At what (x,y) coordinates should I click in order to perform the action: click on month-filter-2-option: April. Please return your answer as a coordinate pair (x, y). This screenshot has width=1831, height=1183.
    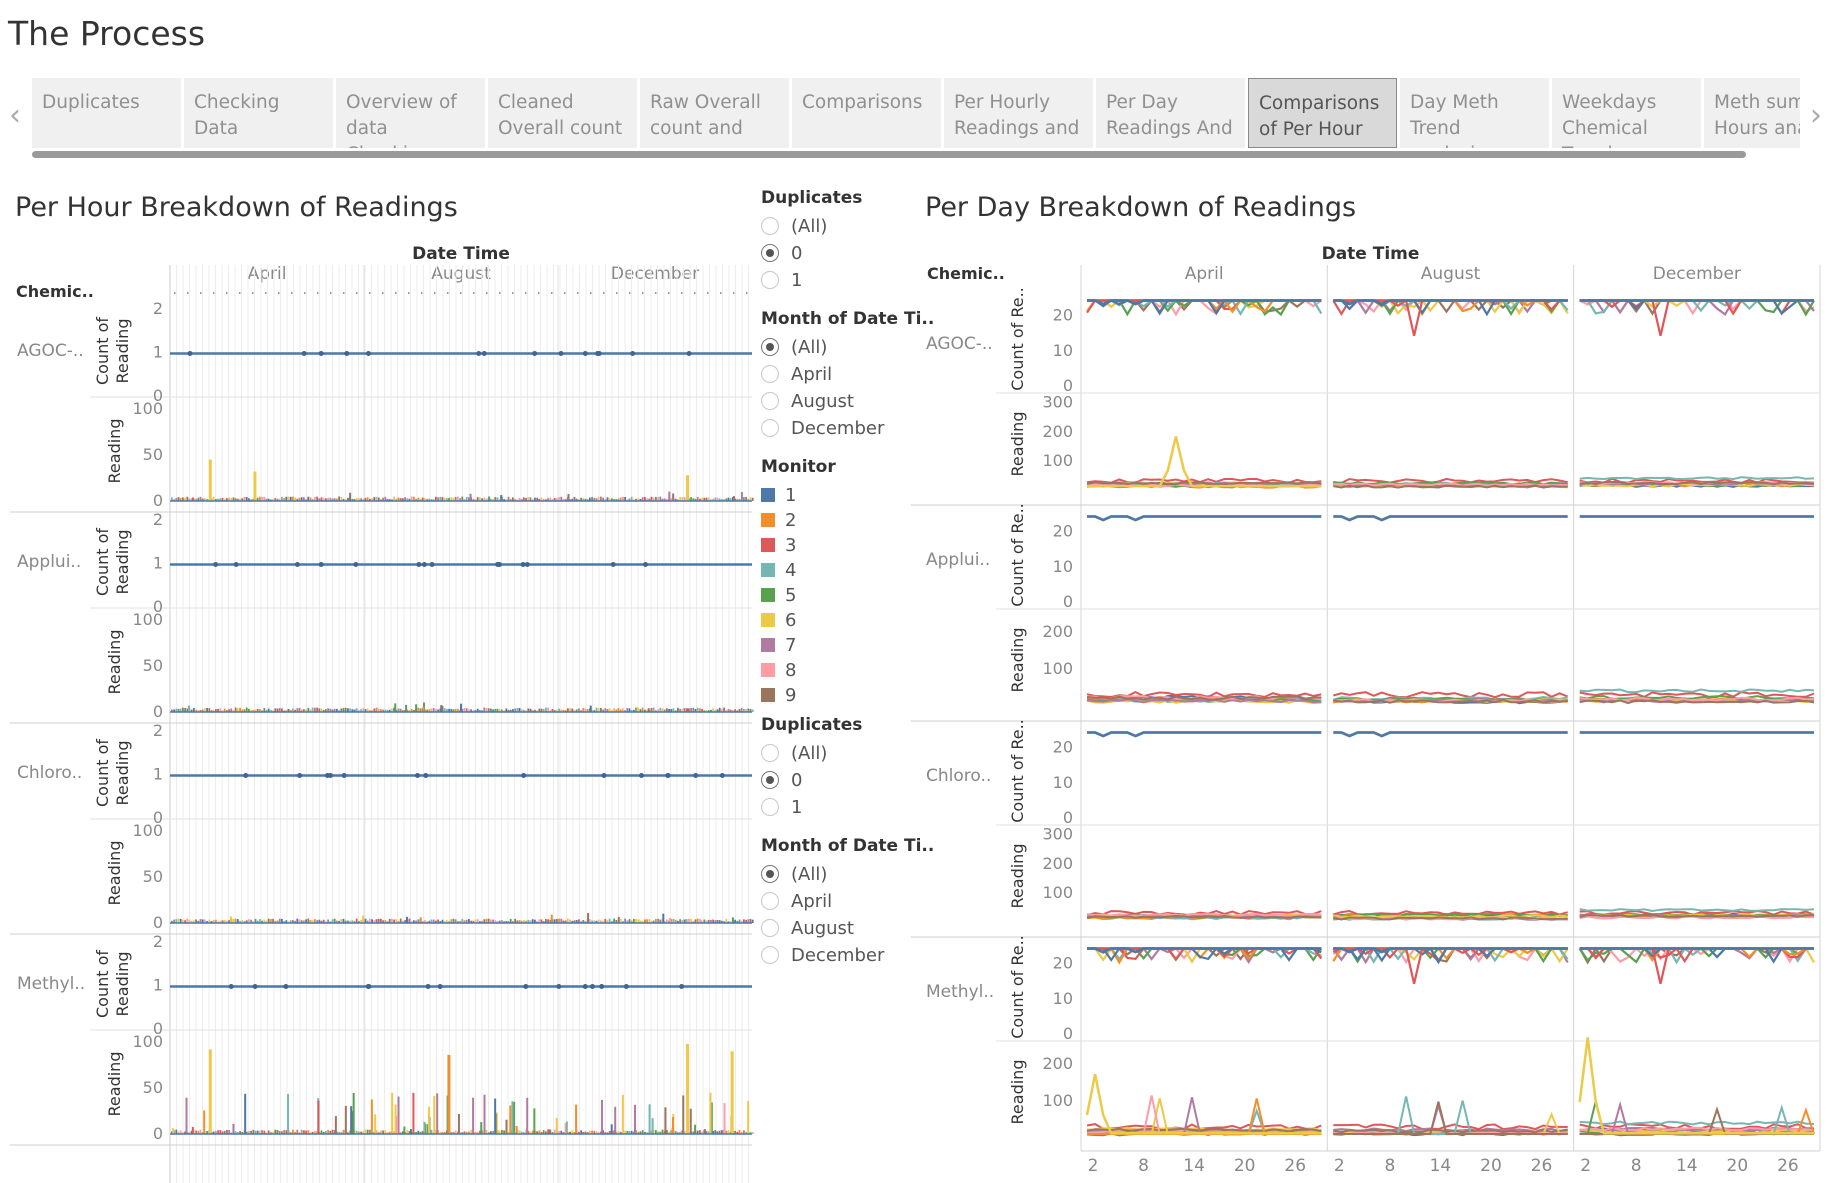
    Looking at the image, I should click on (796, 901).